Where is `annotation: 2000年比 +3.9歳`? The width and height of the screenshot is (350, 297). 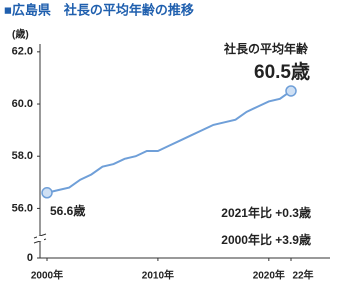 annotation: 2000年比 +3.9歳 is located at coordinates (266, 239).